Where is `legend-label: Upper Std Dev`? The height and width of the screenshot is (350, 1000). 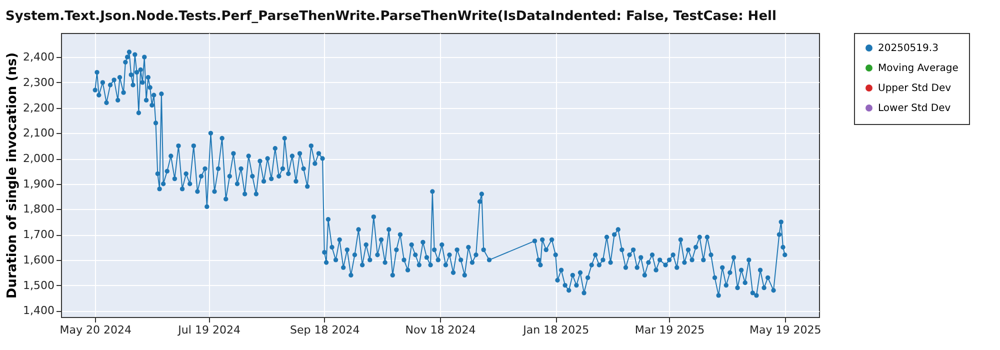
legend-label: Upper Std Dev is located at coordinates (915, 88).